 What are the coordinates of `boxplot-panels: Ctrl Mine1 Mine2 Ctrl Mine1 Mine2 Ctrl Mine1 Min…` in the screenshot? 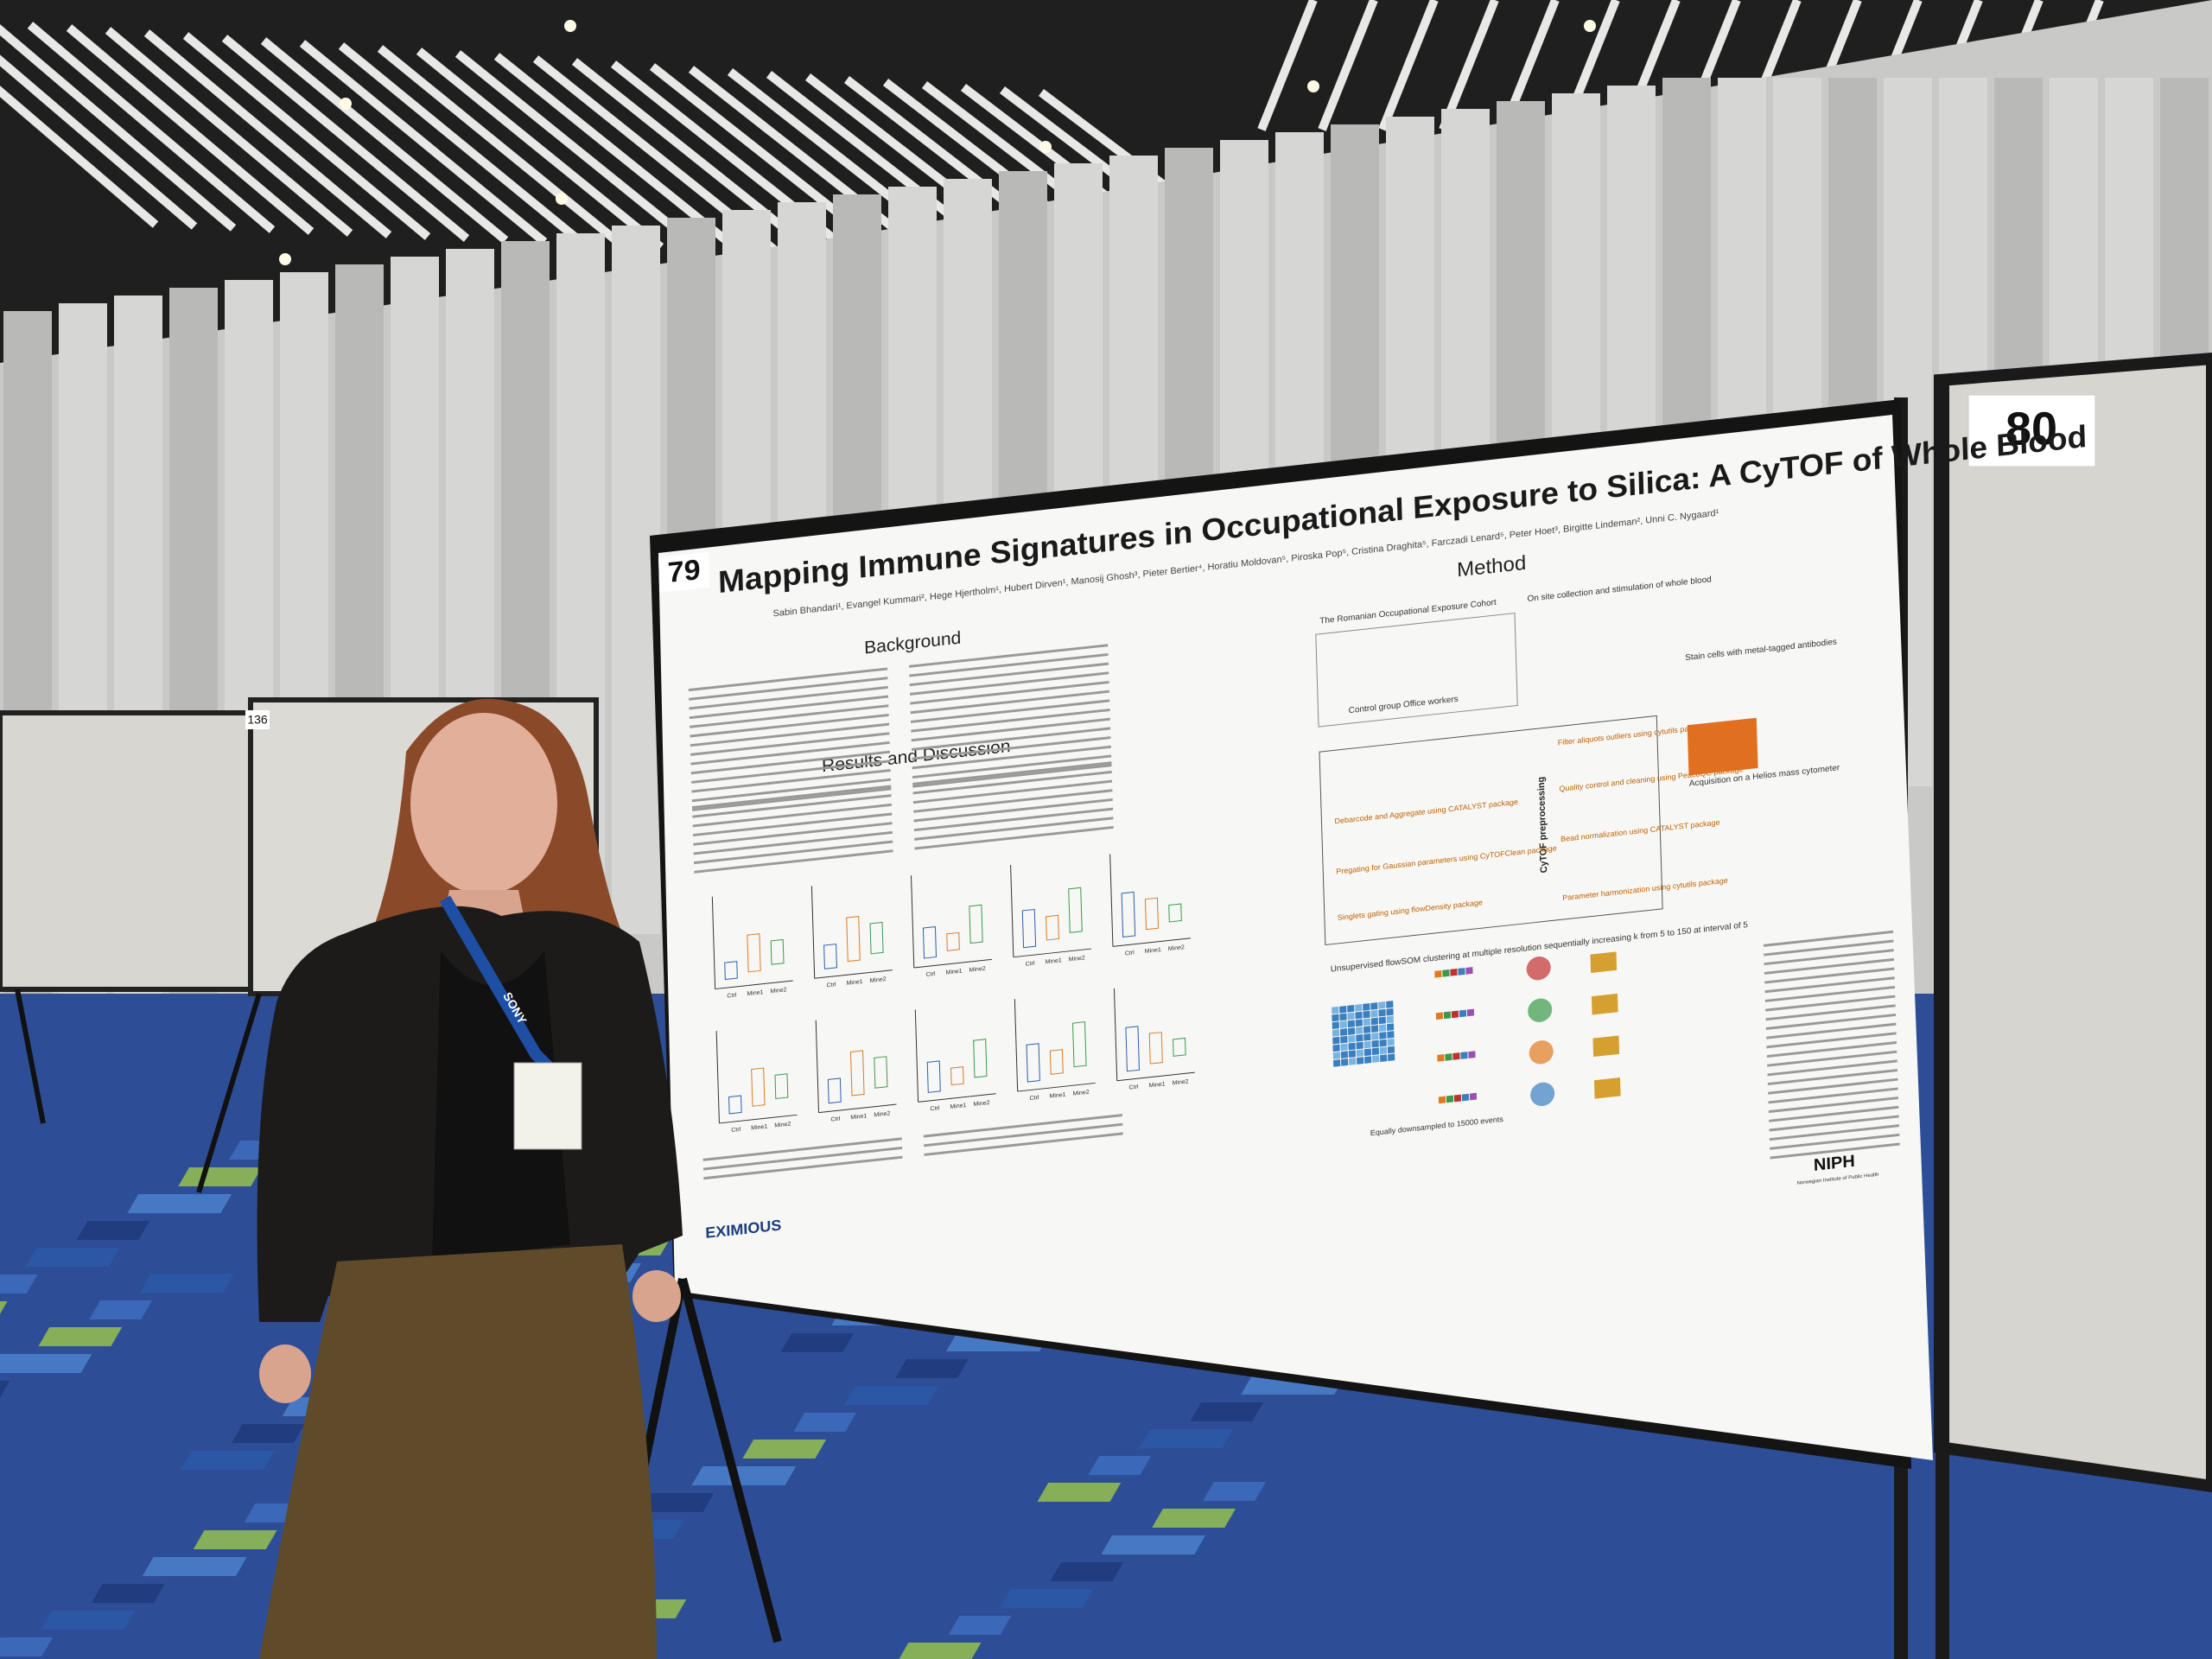 It's located at (953, 994).